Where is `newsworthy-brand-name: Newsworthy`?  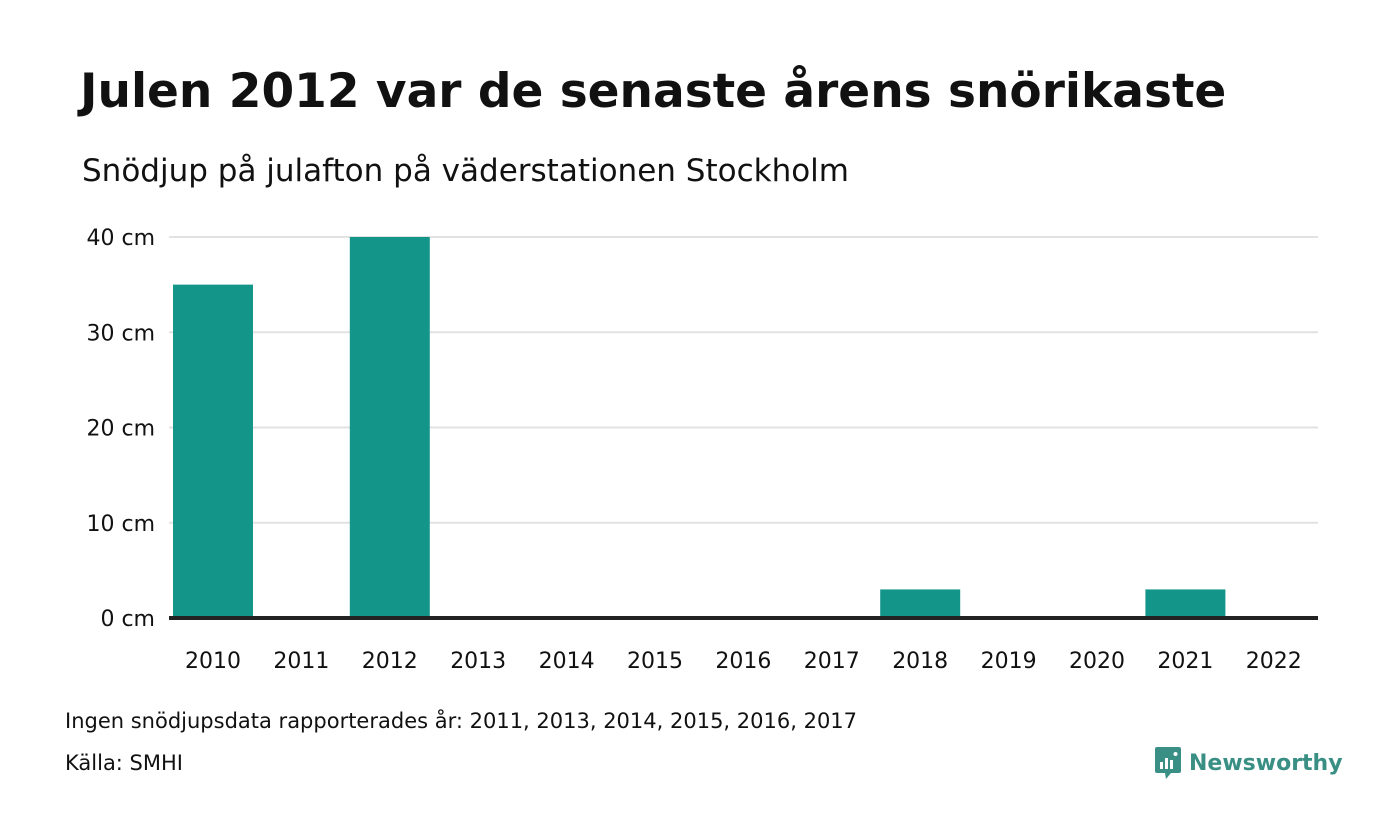 newsworthy-brand-name: Newsworthy is located at coordinates (1266, 763).